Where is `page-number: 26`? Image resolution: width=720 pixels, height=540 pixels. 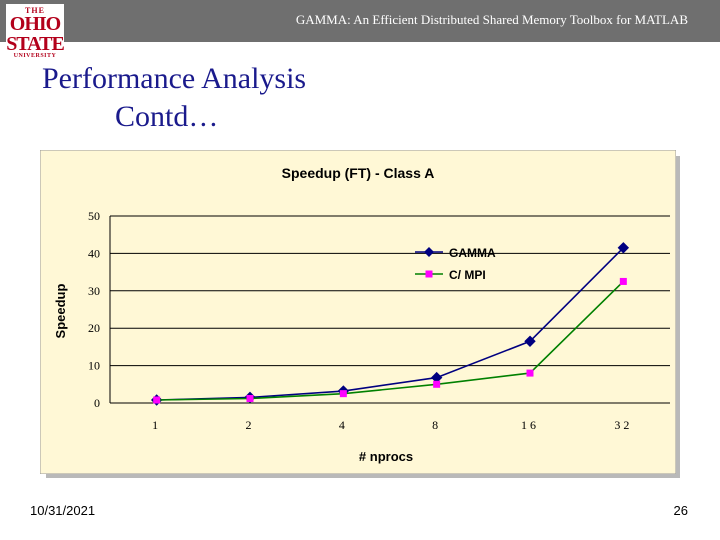 page-number: 26 is located at coordinates (680, 510).